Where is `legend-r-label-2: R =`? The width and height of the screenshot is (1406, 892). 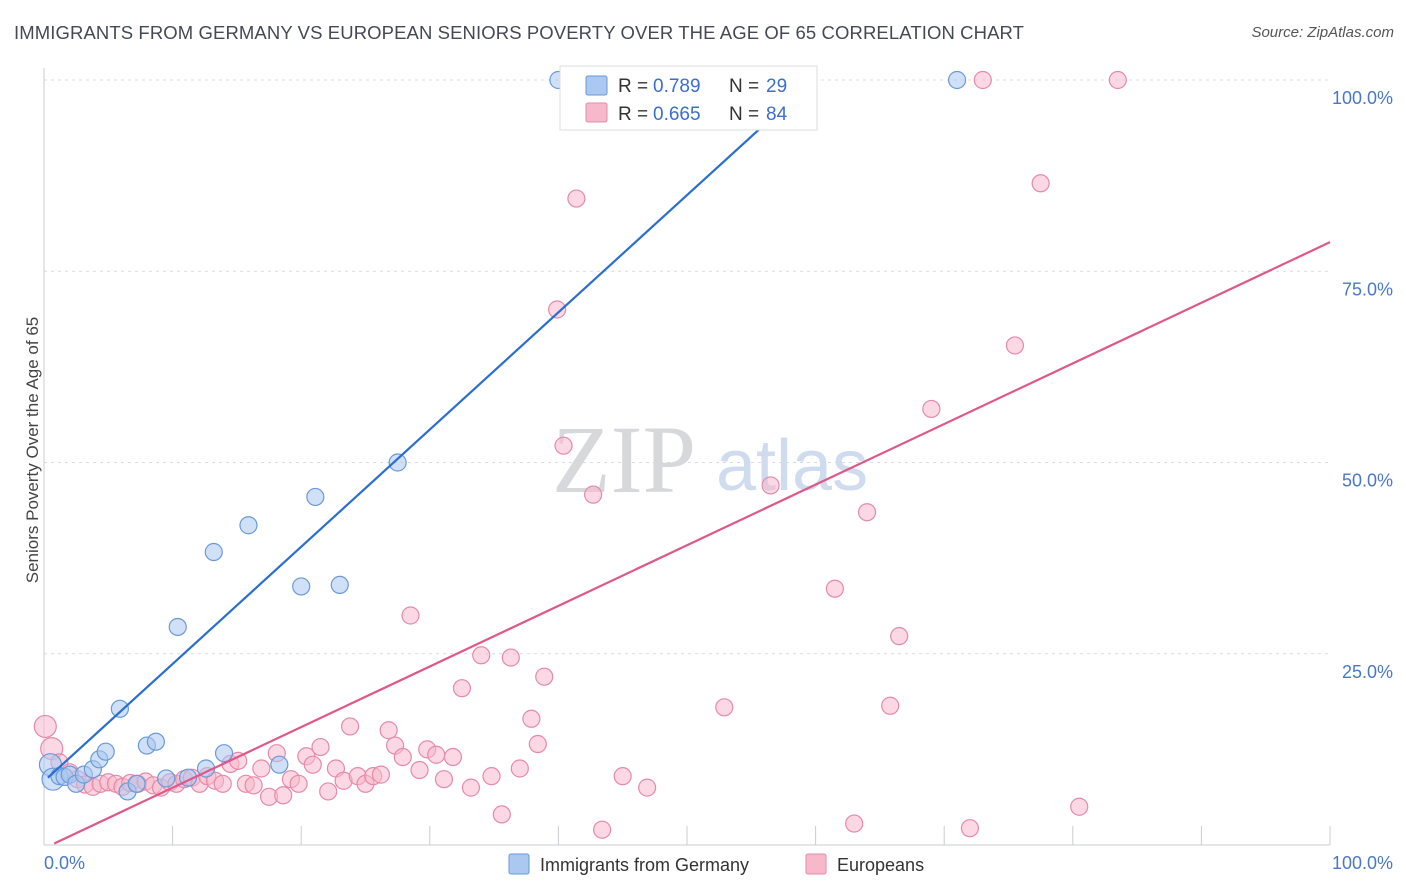
legend-r-label-2: R = is located at coordinates (633, 114).